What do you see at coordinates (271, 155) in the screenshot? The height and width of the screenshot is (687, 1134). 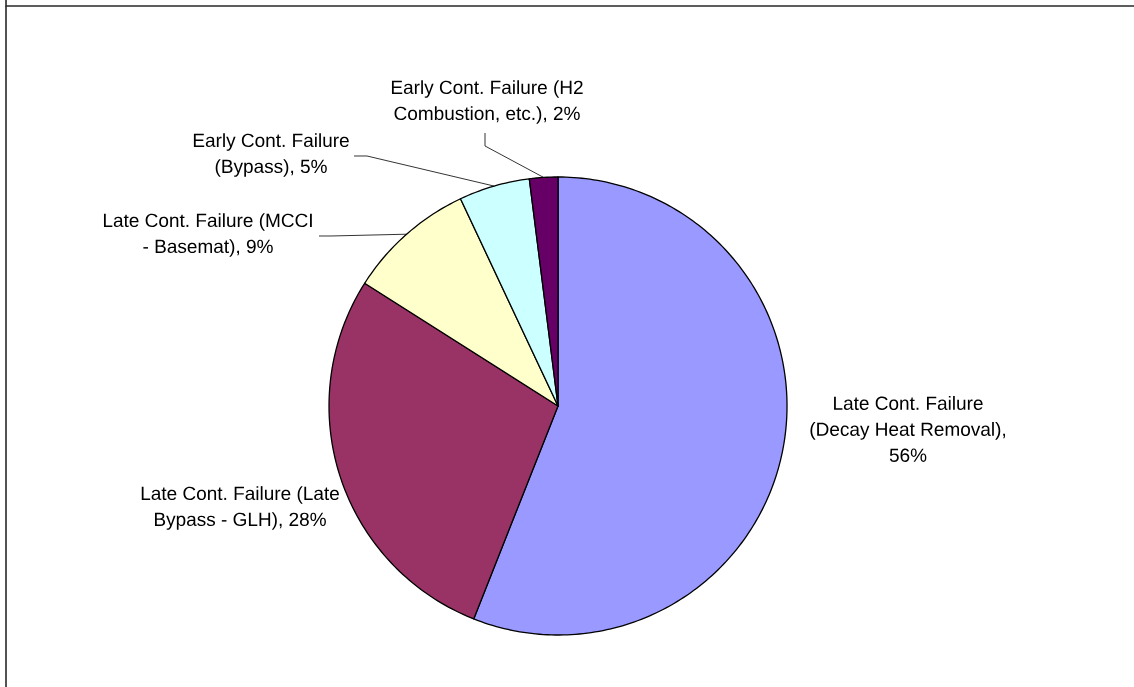 I see `slice-label: Early Cont. Failure (Bypass), 5%` at bounding box center [271, 155].